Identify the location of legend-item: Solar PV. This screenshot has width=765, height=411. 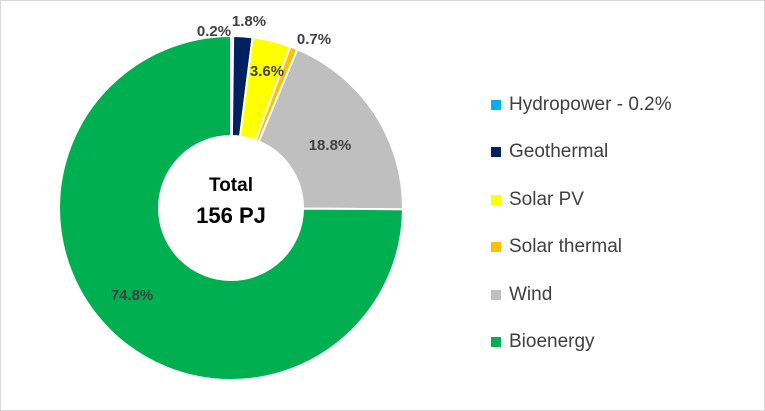
(621, 200).